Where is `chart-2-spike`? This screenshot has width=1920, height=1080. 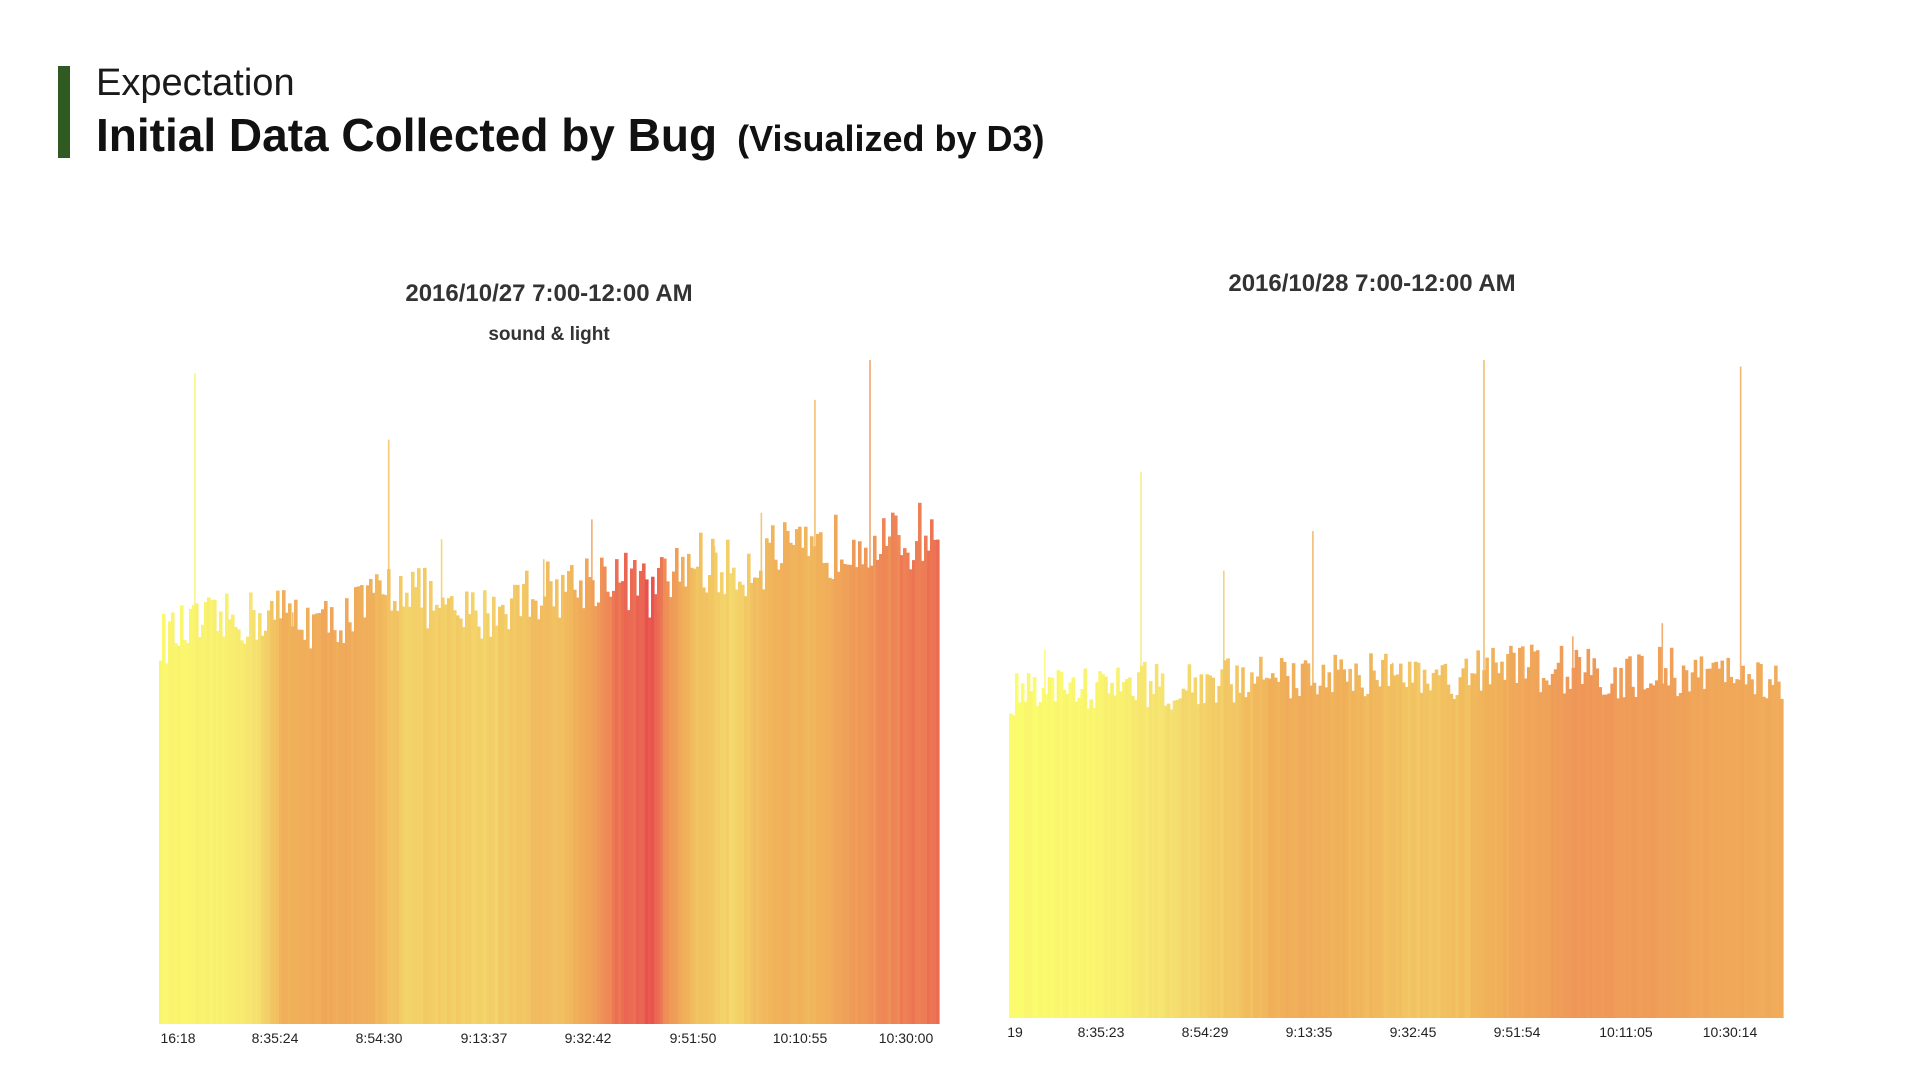 chart-2-spike is located at coordinates (1662, 820).